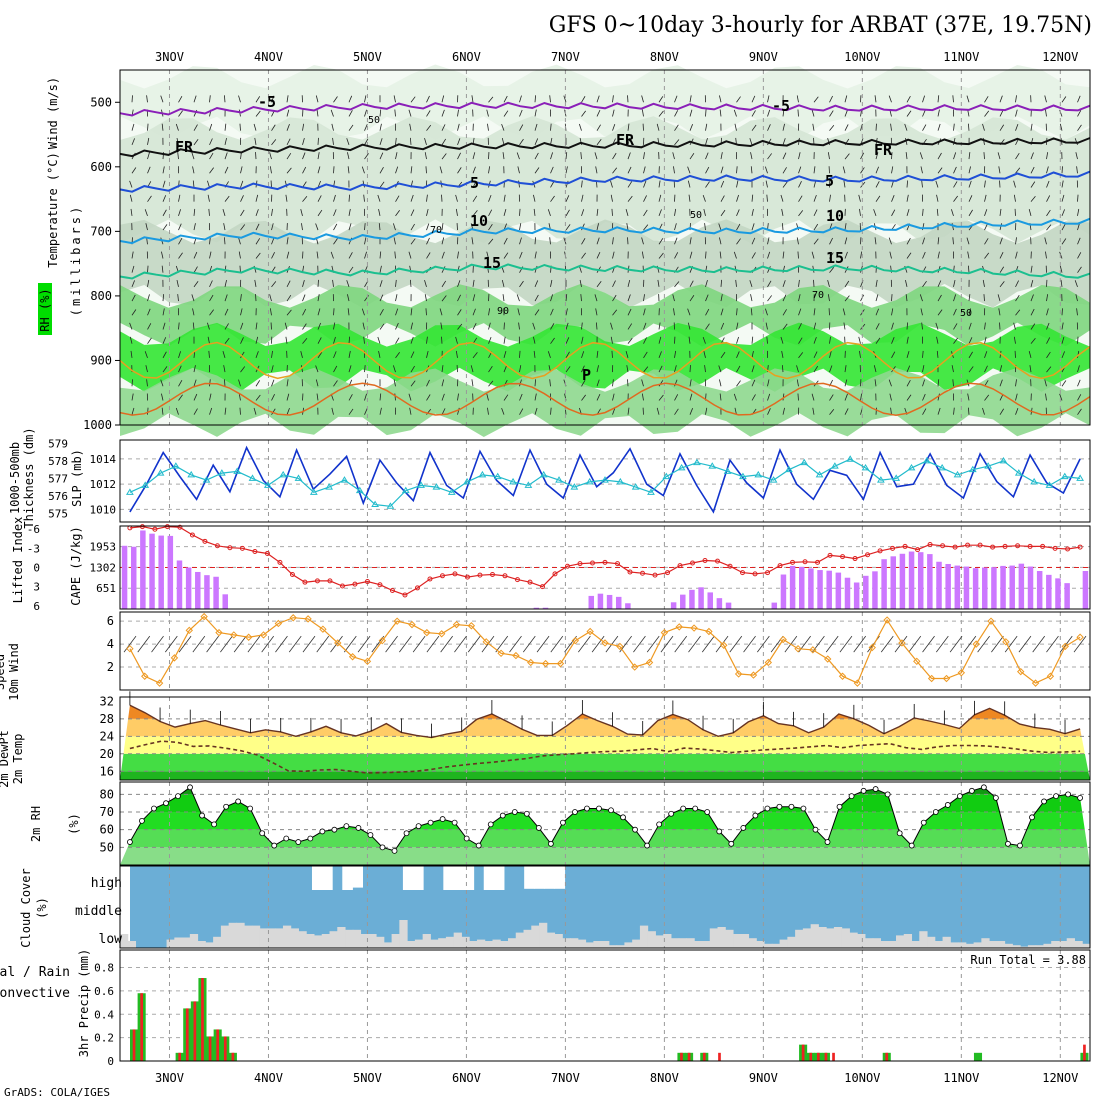 The image size is (1100, 1100). I want to click on axis-label: Speed, so click(3, 672).